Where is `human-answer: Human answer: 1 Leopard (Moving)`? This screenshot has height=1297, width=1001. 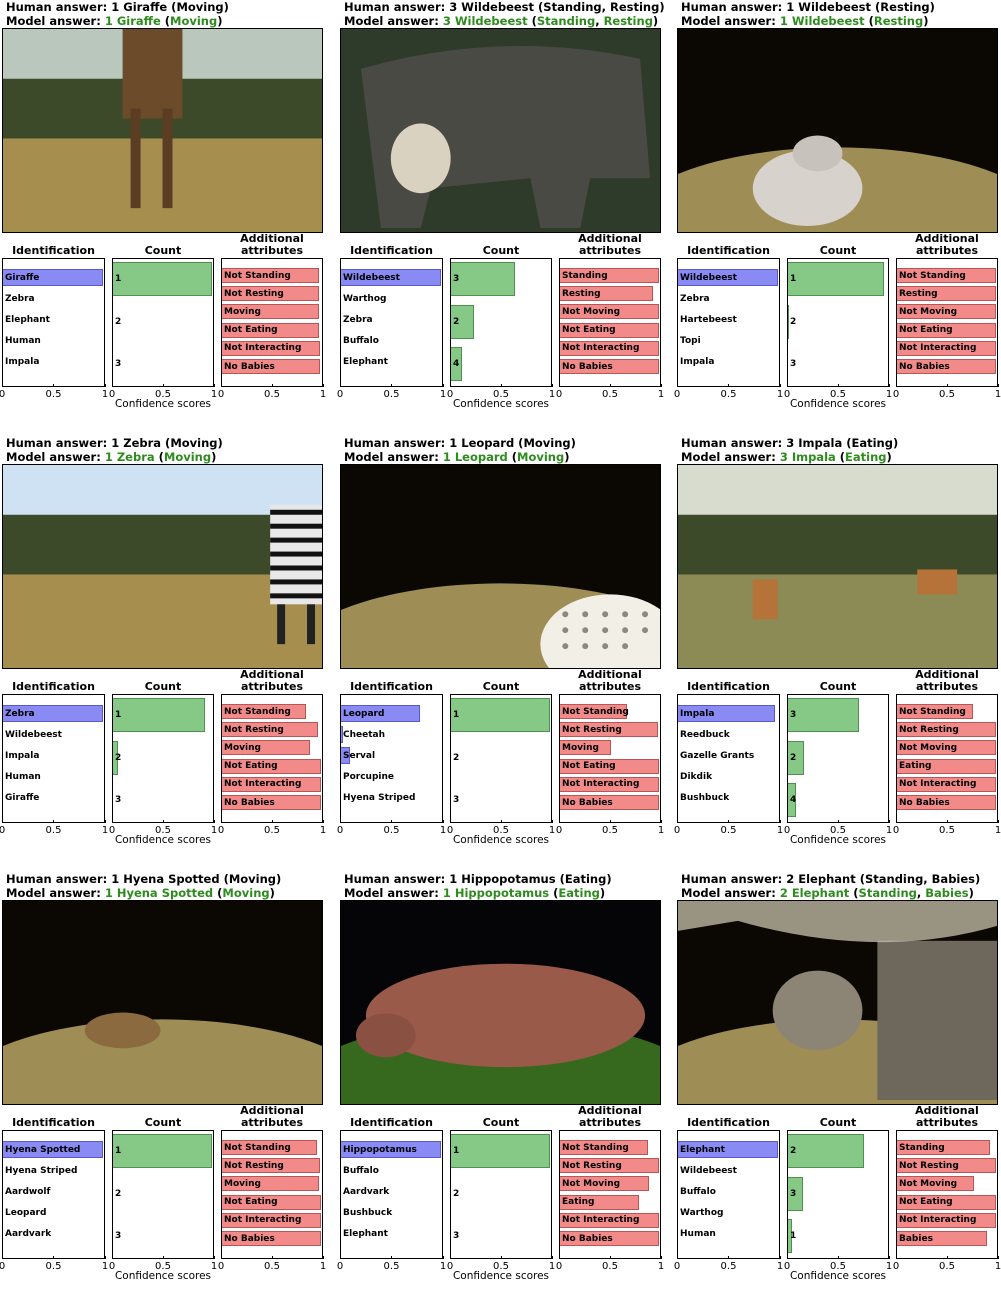 human-answer: Human answer: 1 Leopard (Moving) is located at coordinates (460, 443).